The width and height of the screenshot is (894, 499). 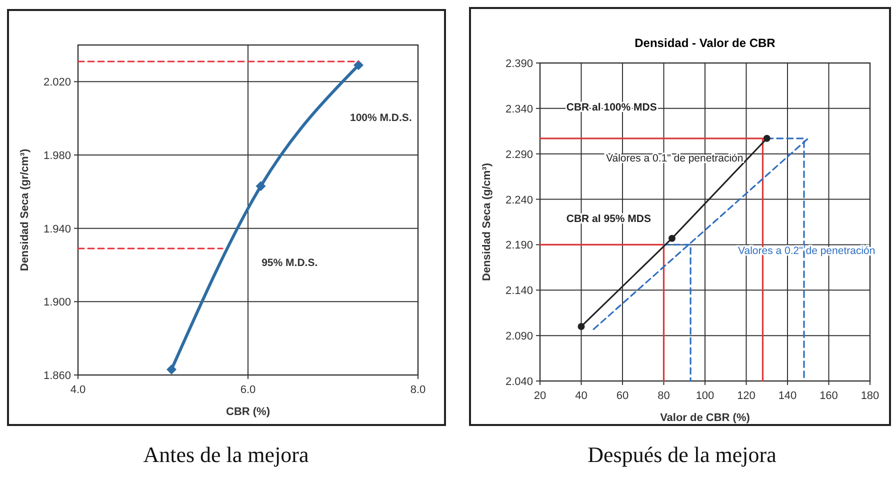 I want to click on y-tick-label: 1.980, so click(x=57, y=156).